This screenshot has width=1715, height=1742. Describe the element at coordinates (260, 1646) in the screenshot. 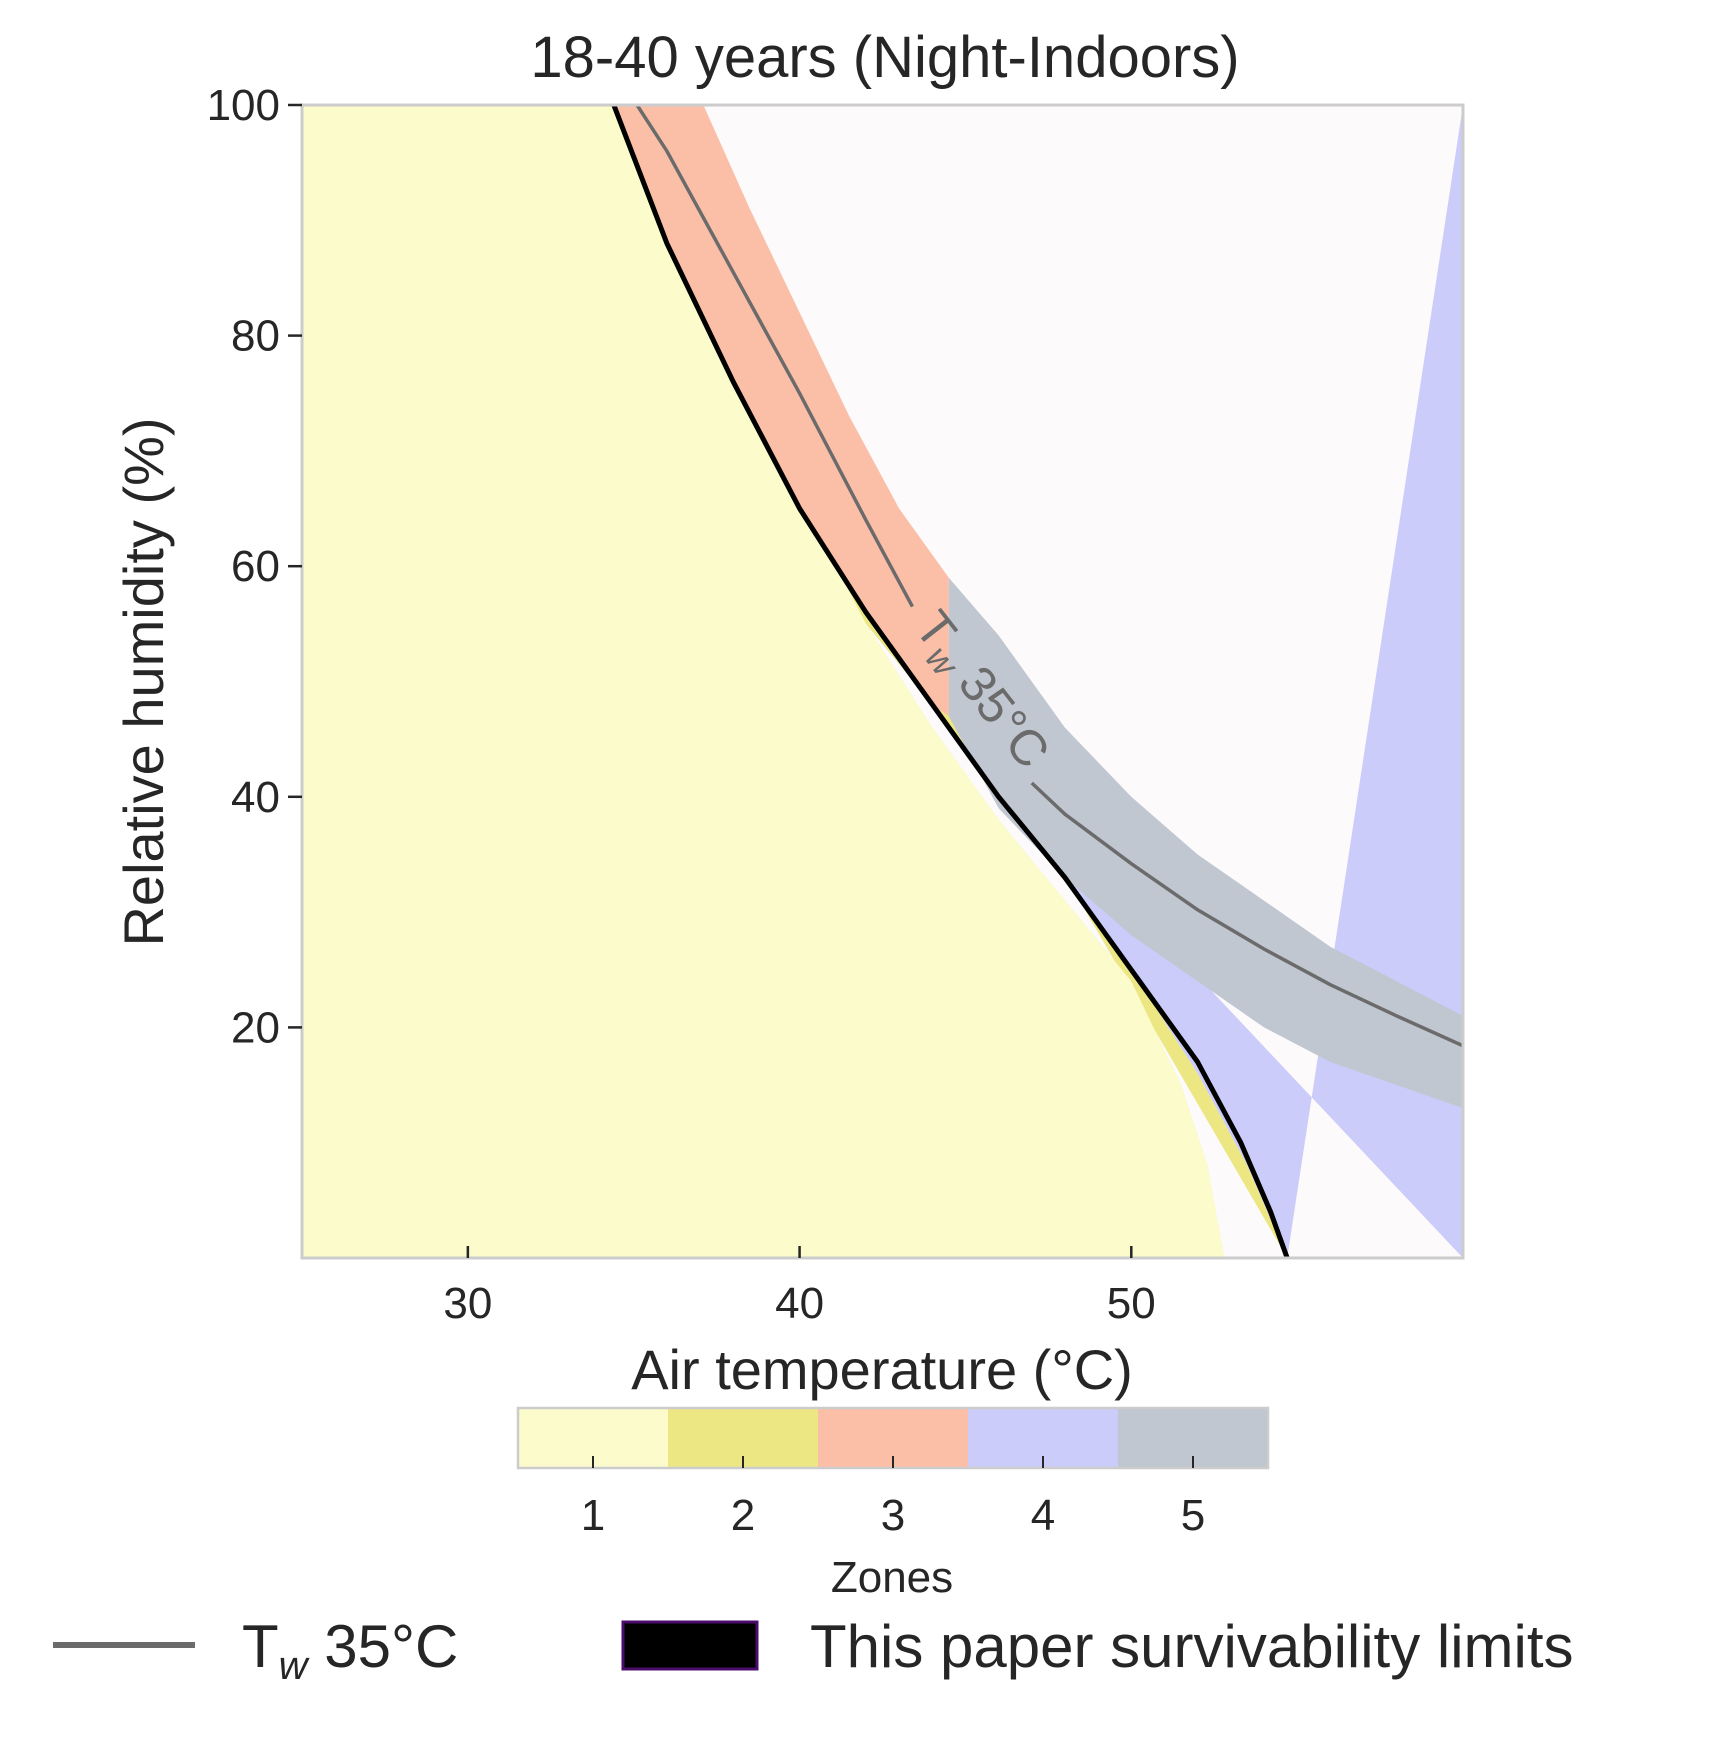

I see `legend-label-tw-main: T` at that location.